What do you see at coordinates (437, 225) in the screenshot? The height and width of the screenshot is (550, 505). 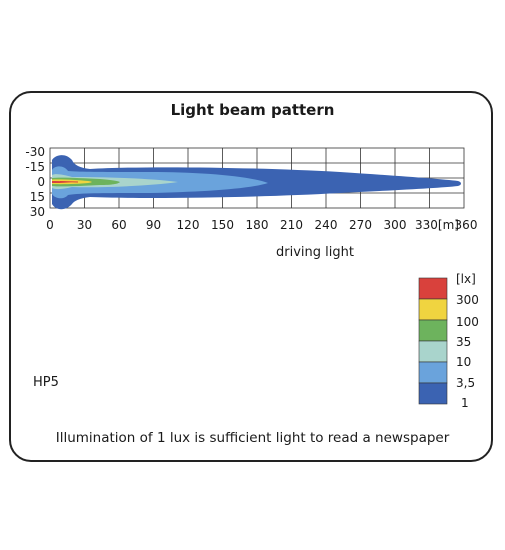 I see `x-tick: 330[m]` at bounding box center [437, 225].